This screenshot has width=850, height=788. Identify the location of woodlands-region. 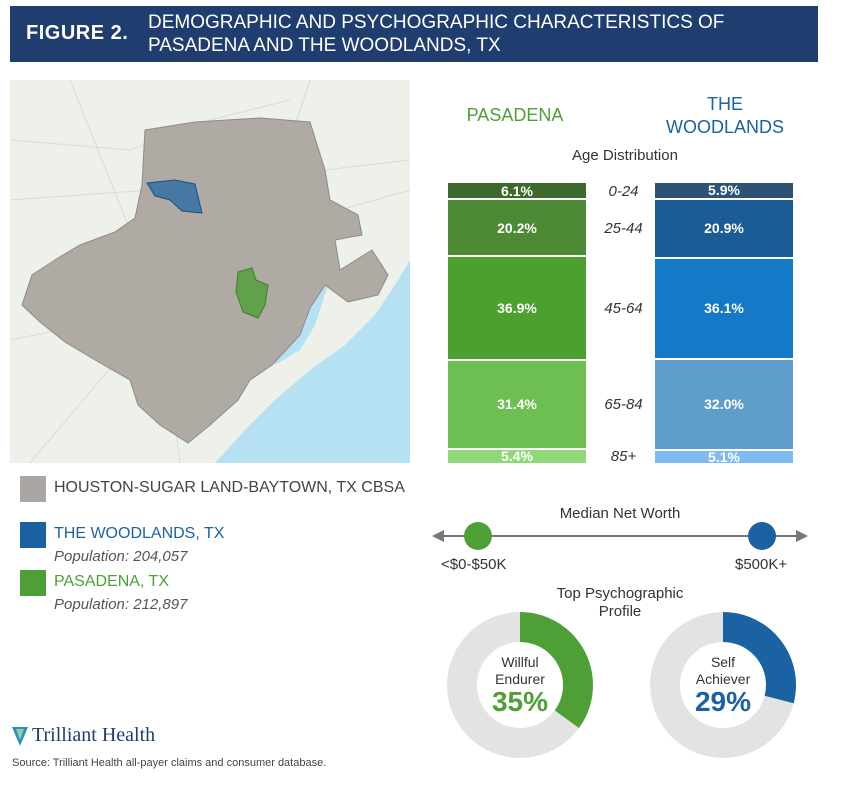
(174, 196).